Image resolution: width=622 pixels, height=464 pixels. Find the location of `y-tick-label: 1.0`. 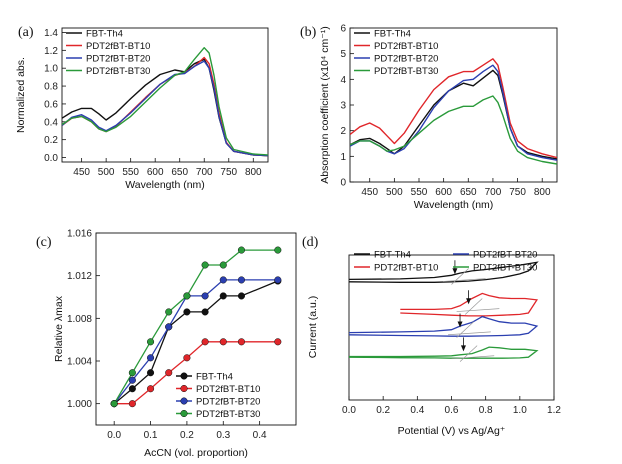

y-tick-label: 1.0 is located at coordinates (51, 69).